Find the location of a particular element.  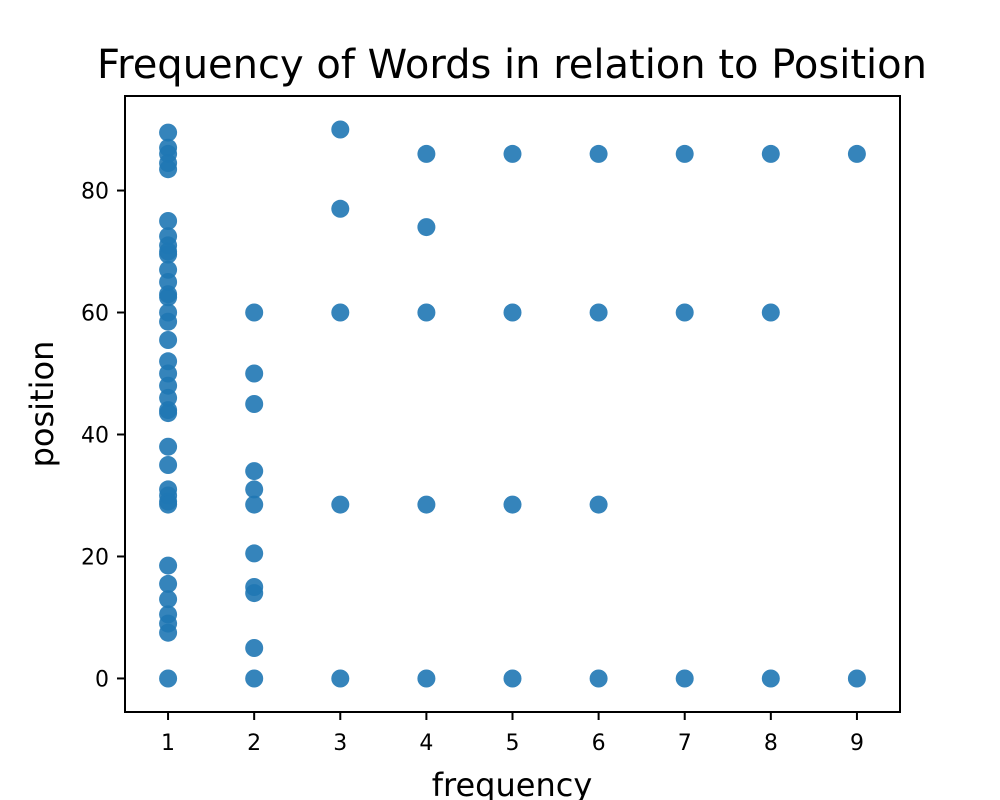

y-axis: 0 20 40 60 80 is located at coordinates (103, 436).